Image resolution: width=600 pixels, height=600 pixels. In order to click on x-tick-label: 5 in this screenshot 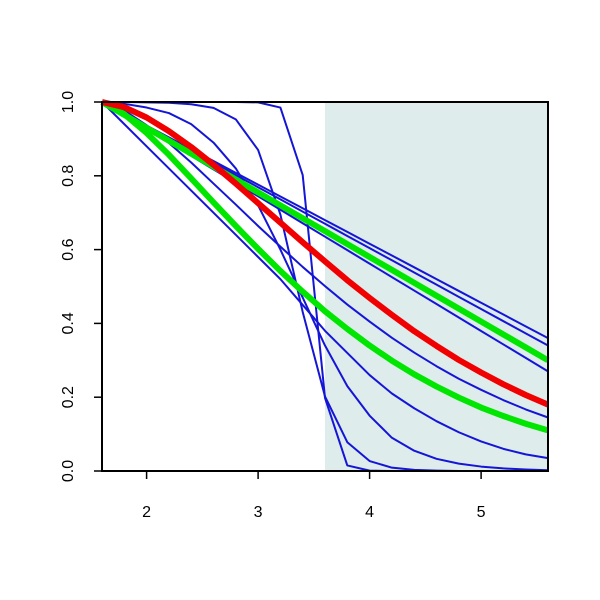, I will do `click(481, 512)`.